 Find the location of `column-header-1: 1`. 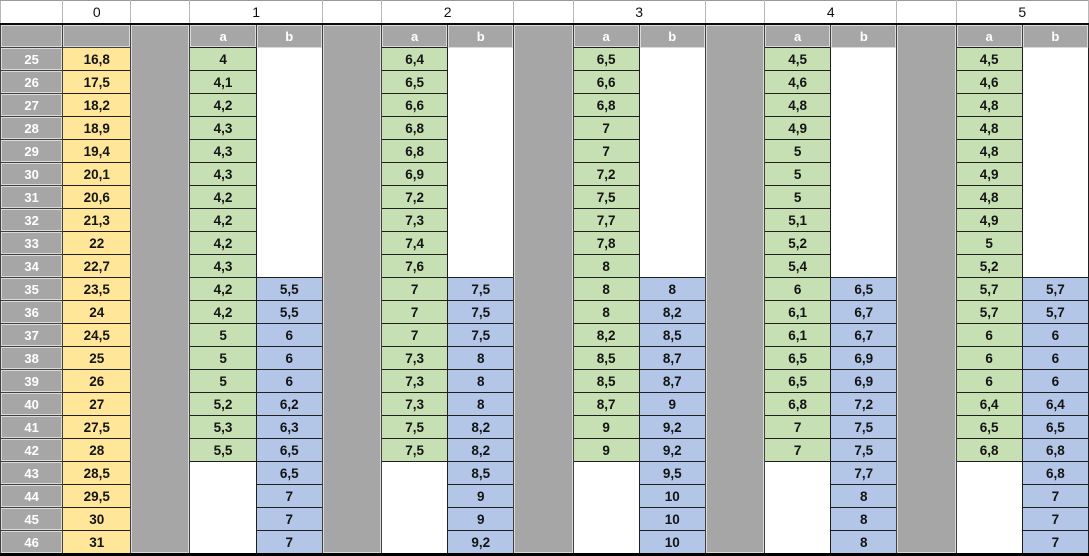

column-header-1: 1 is located at coordinates (256, 12).